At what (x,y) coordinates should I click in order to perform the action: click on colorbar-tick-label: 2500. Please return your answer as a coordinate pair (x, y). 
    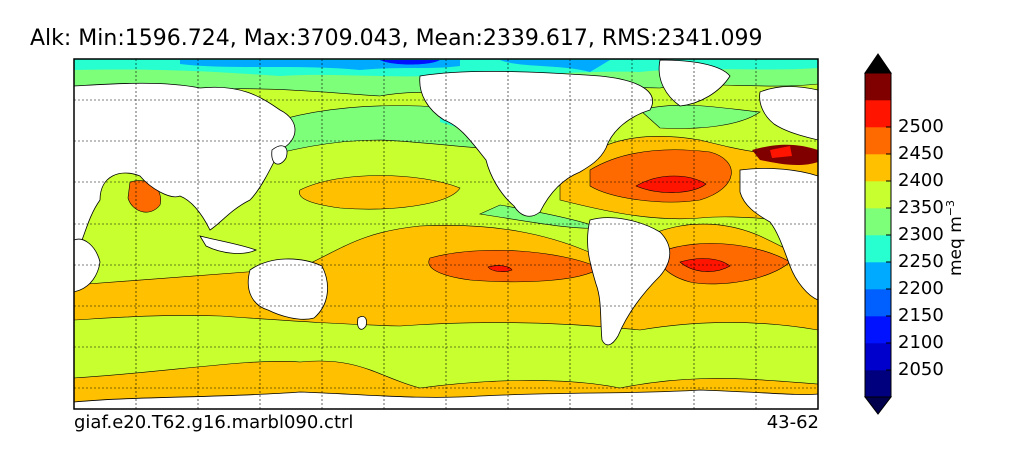
    Looking at the image, I should click on (921, 126).